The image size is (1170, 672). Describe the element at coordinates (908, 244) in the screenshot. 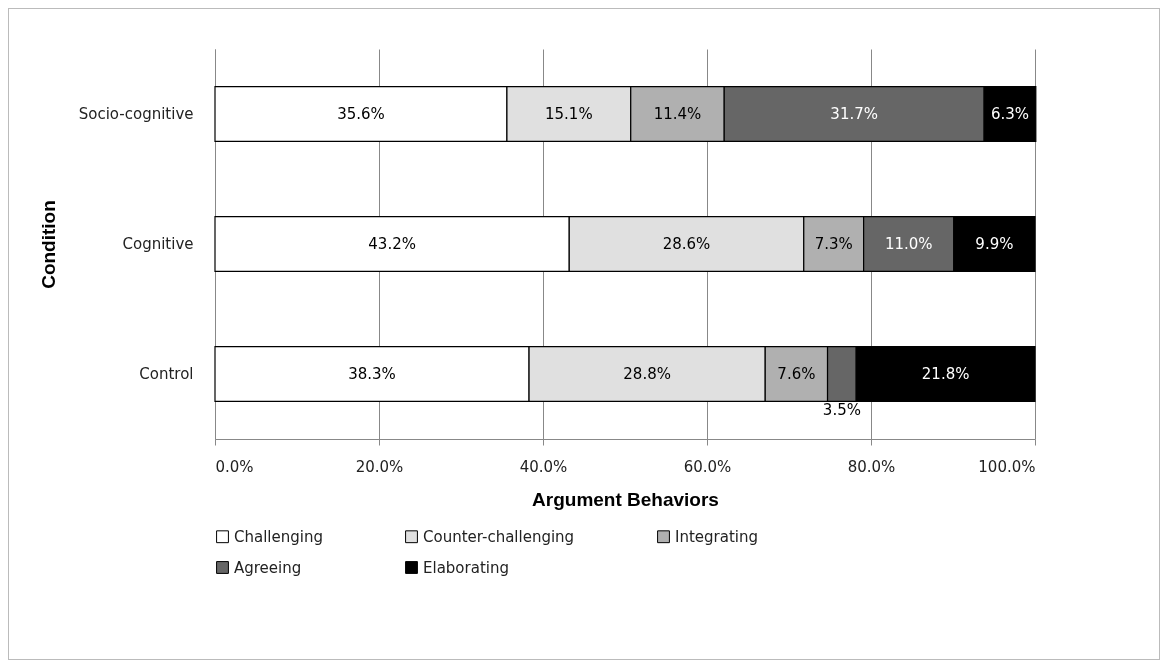

I see `data-label: 11.0%` at that location.